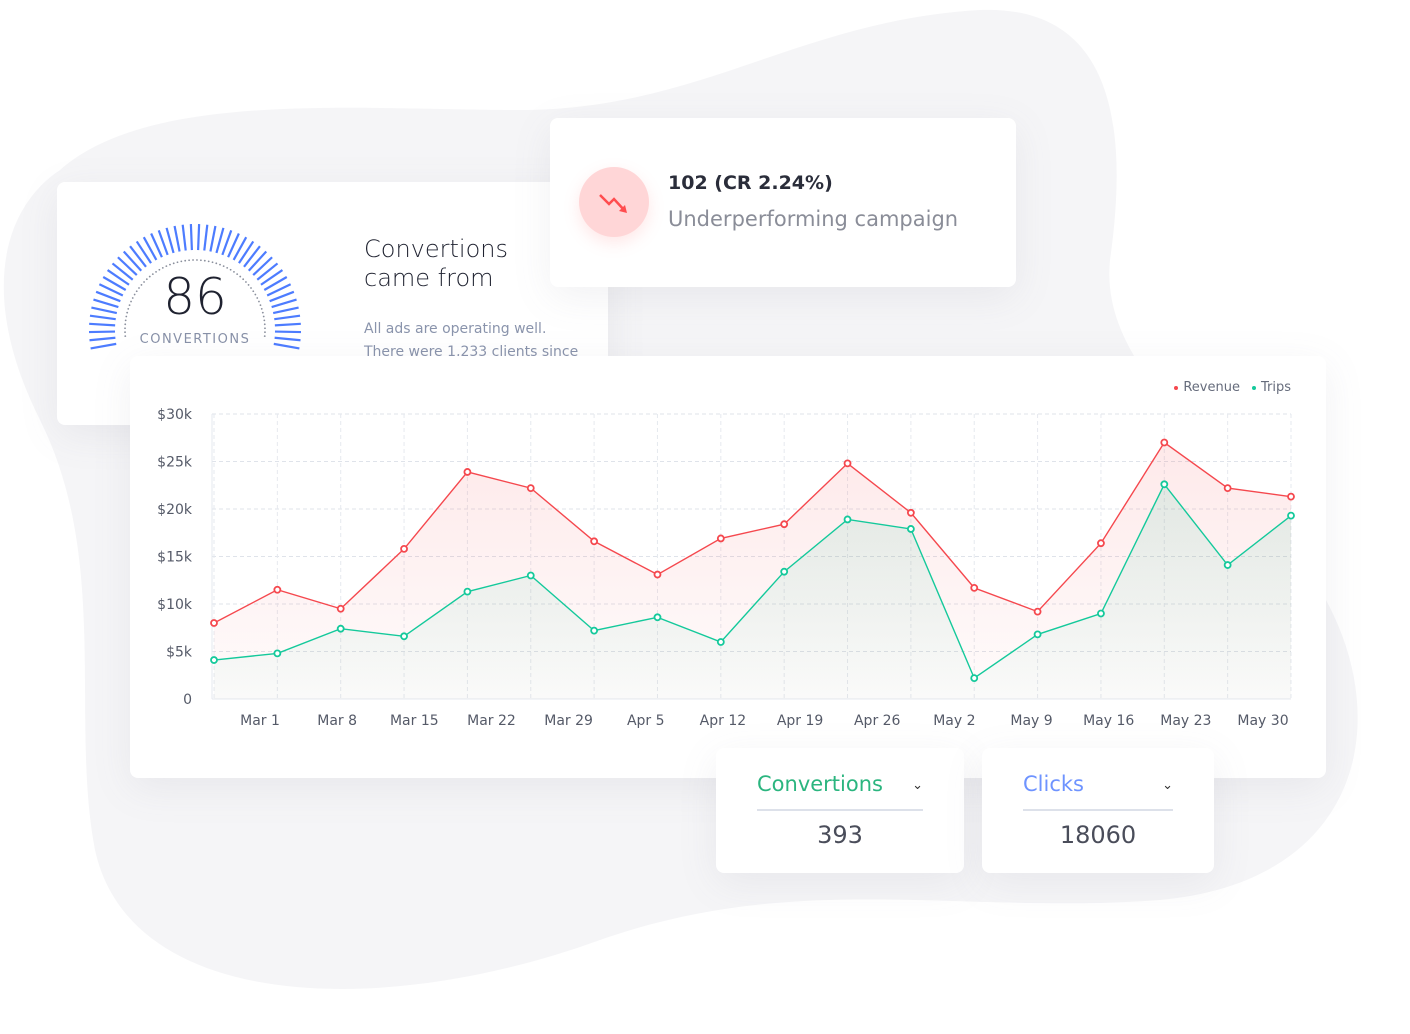 The image size is (1410, 1034). Describe the element at coordinates (491, 721) in the screenshot. I see `x-tick-label: Mar 22` at that location.